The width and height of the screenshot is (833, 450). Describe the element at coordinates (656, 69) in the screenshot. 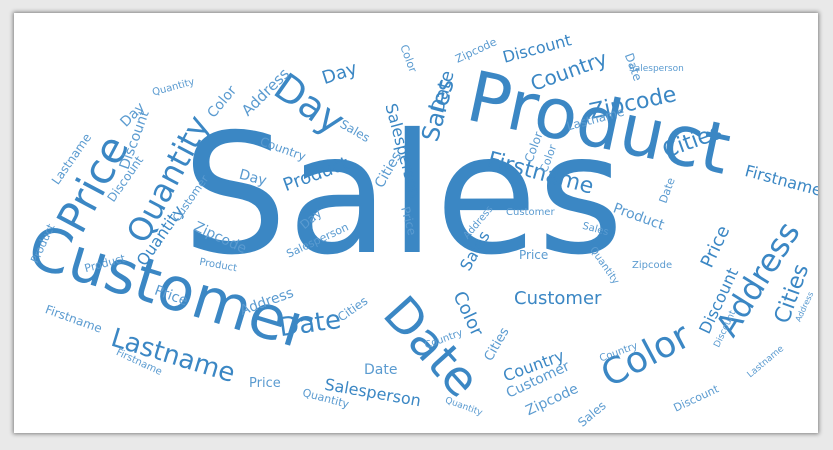

I see `word-salesperson-4: Salesperson` at that location.